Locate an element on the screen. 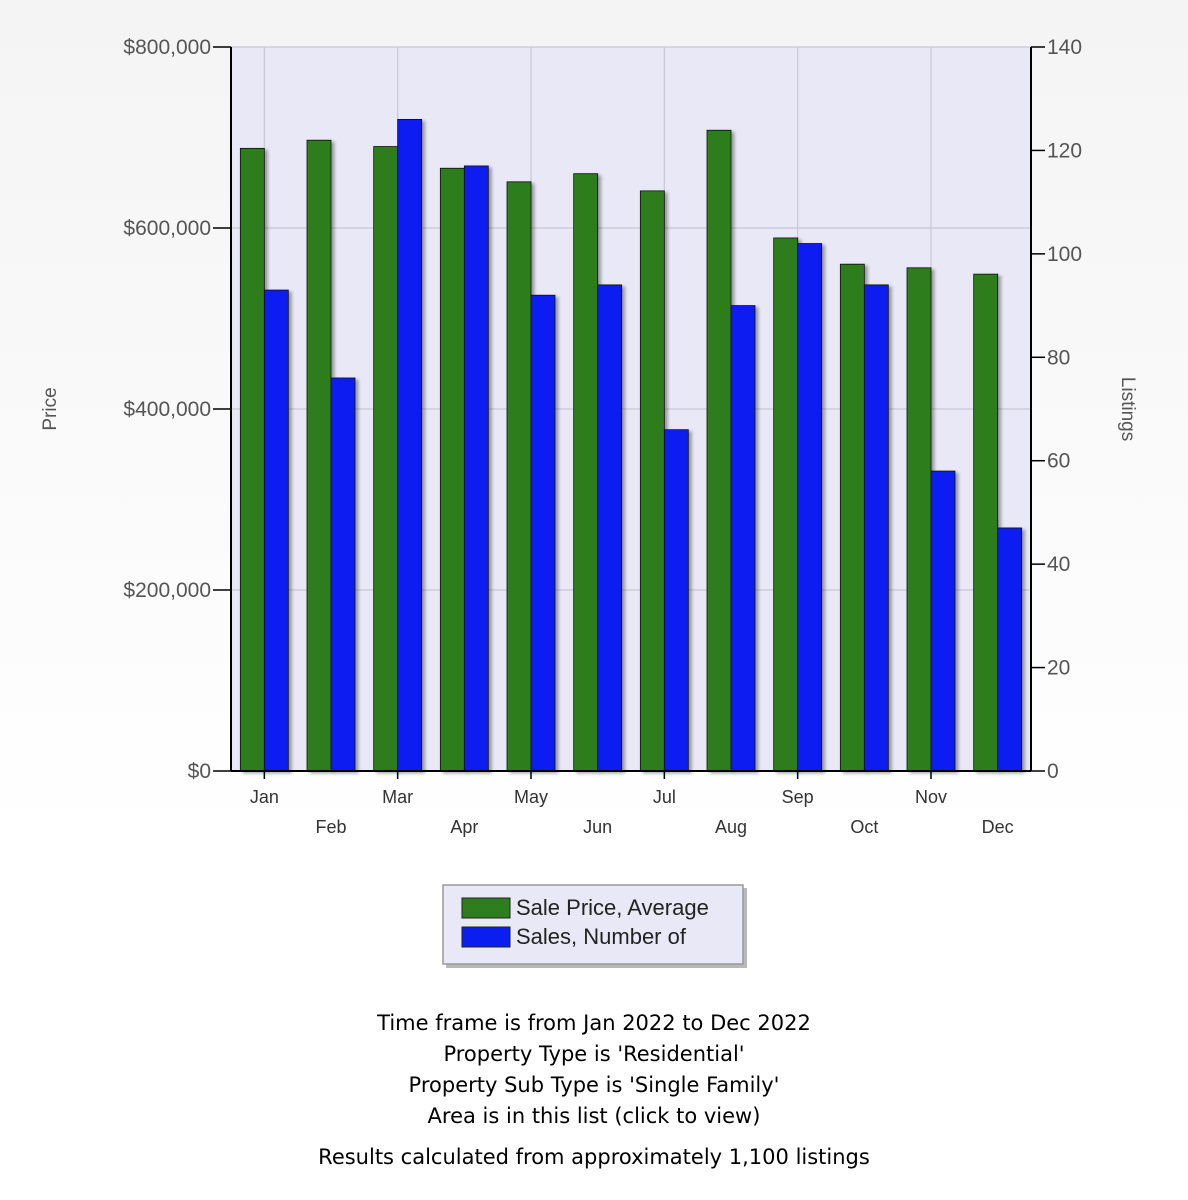  y-tick-label: $200,000 is located at coordinates (167, 590).